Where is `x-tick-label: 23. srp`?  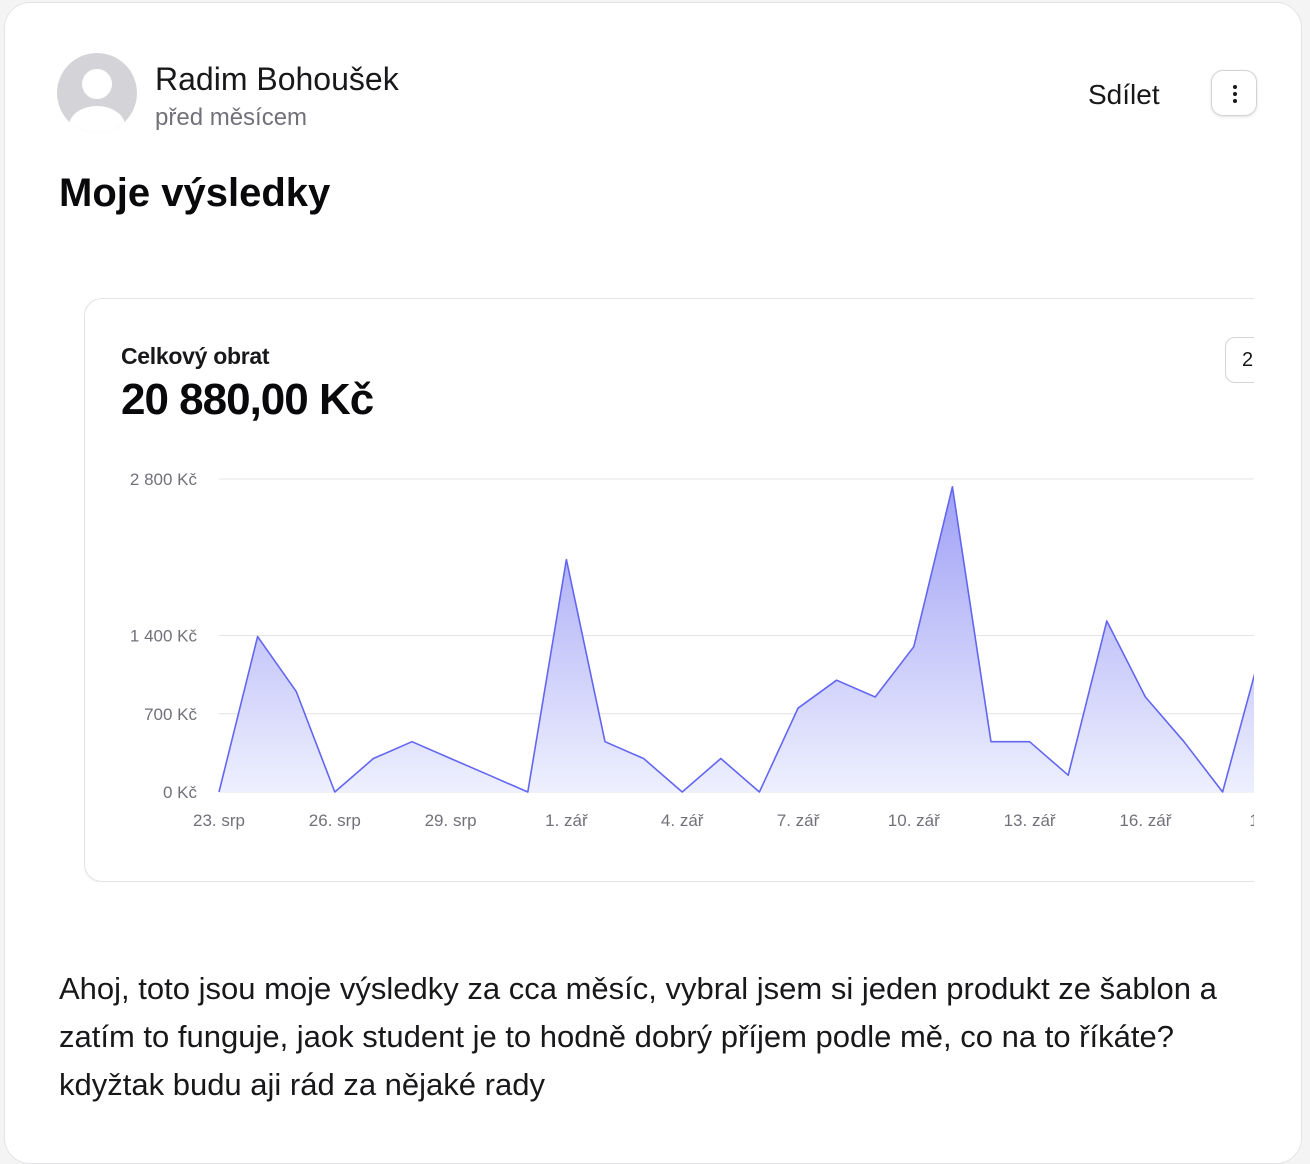 x-tick-label: 23. srp is located at coordinates (219, 820).